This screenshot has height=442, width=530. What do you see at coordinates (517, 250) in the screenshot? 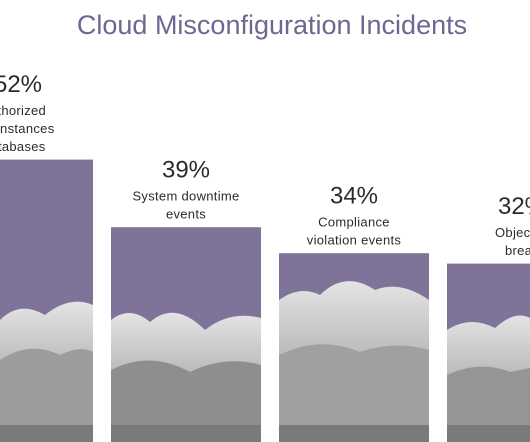
I see `category-label: breac` at bounding box center [517, 250].